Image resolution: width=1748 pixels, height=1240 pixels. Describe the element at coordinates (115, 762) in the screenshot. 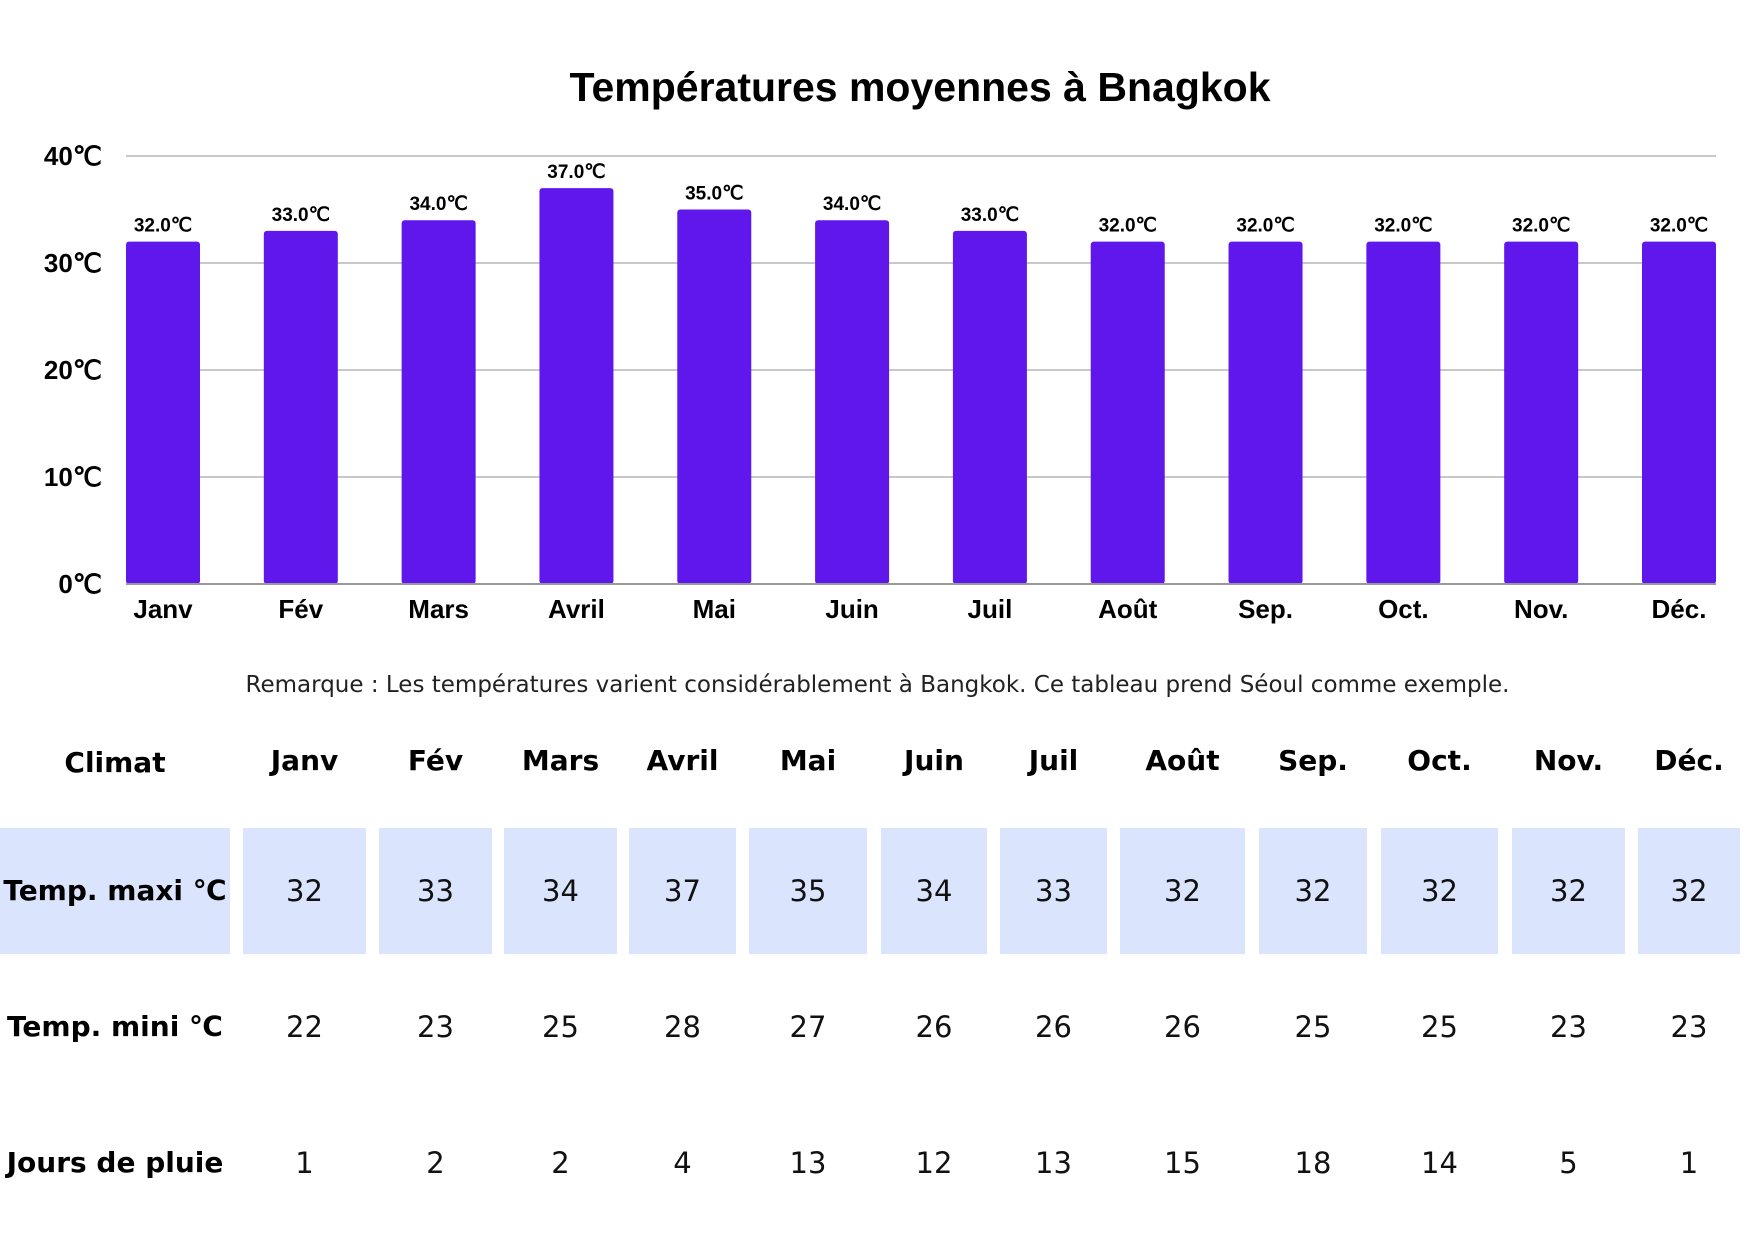

I see `table-corner-label: Climat` at that location.